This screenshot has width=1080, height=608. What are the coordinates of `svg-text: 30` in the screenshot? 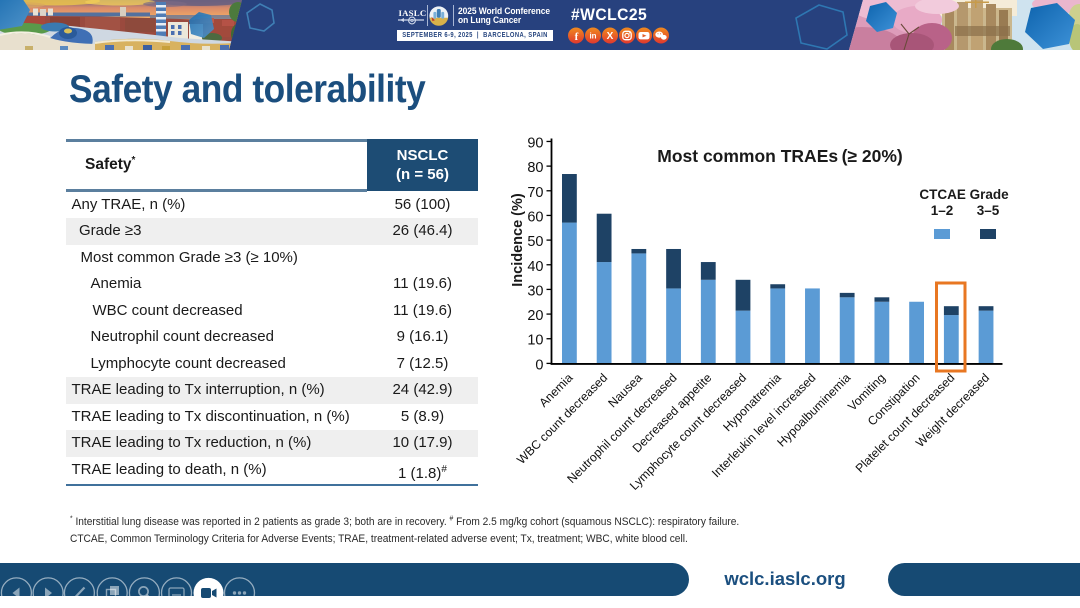 It's located at (535, 291).